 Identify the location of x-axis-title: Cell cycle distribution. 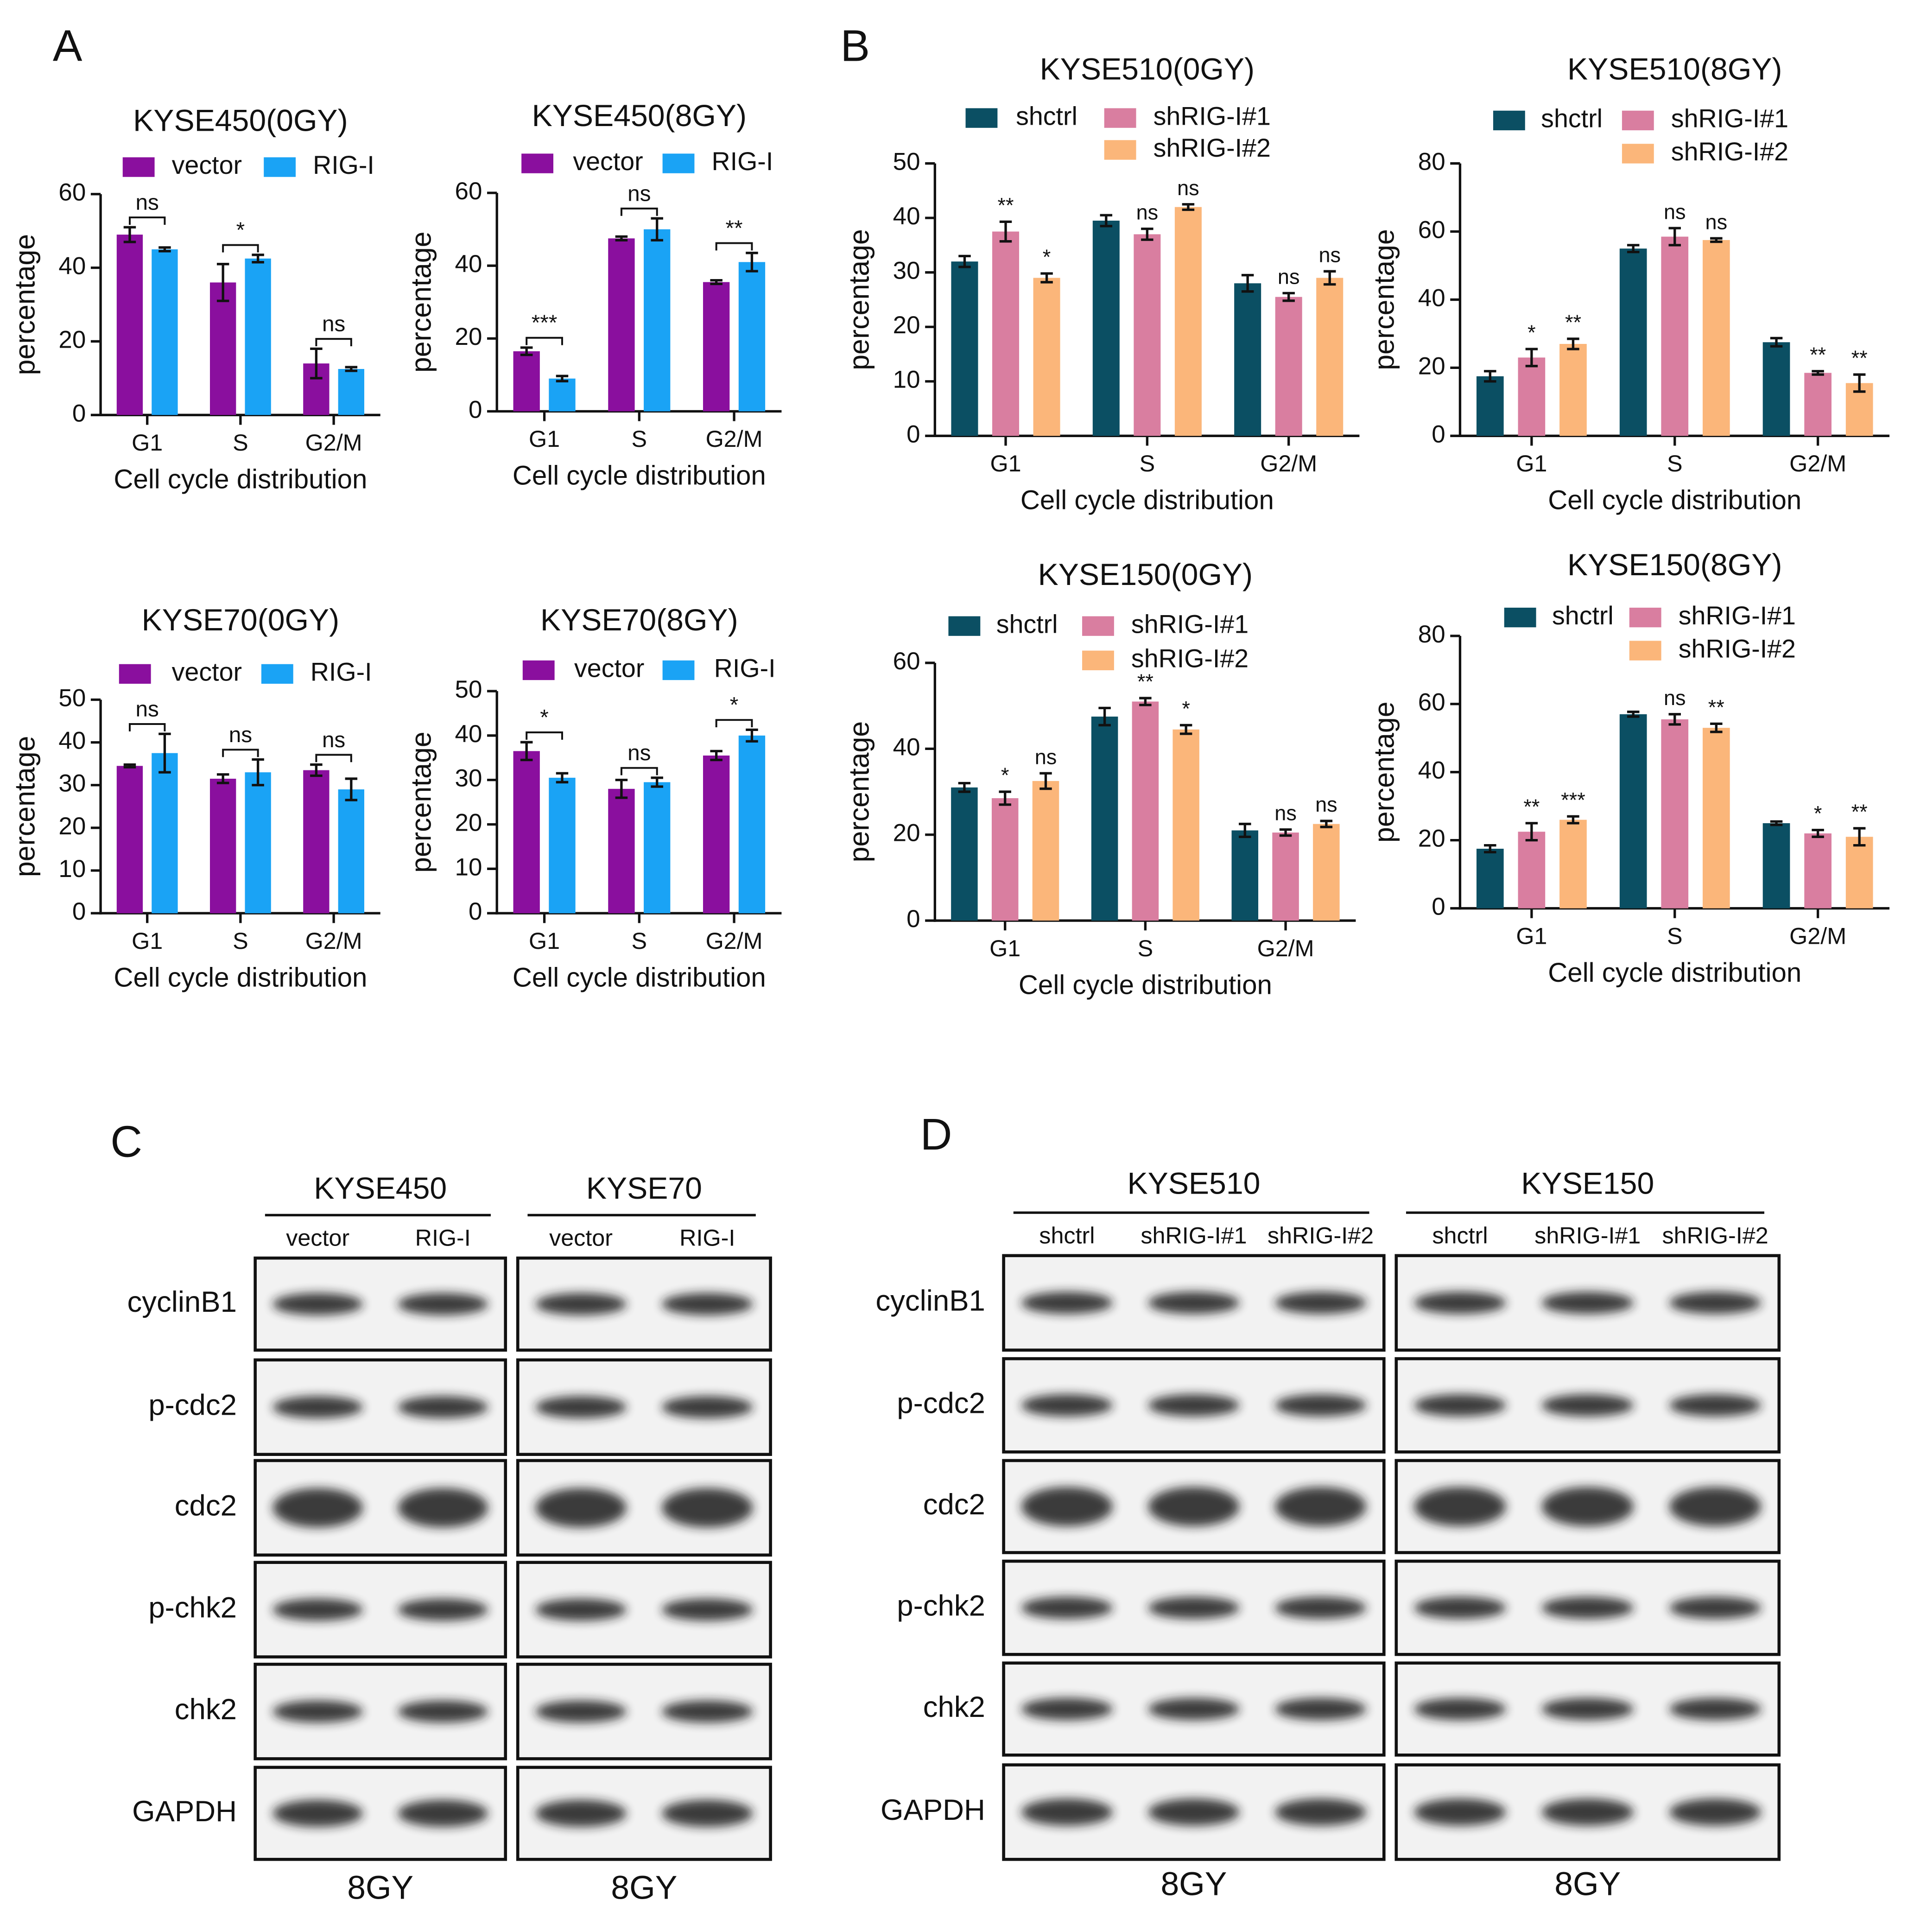
(639, 476).